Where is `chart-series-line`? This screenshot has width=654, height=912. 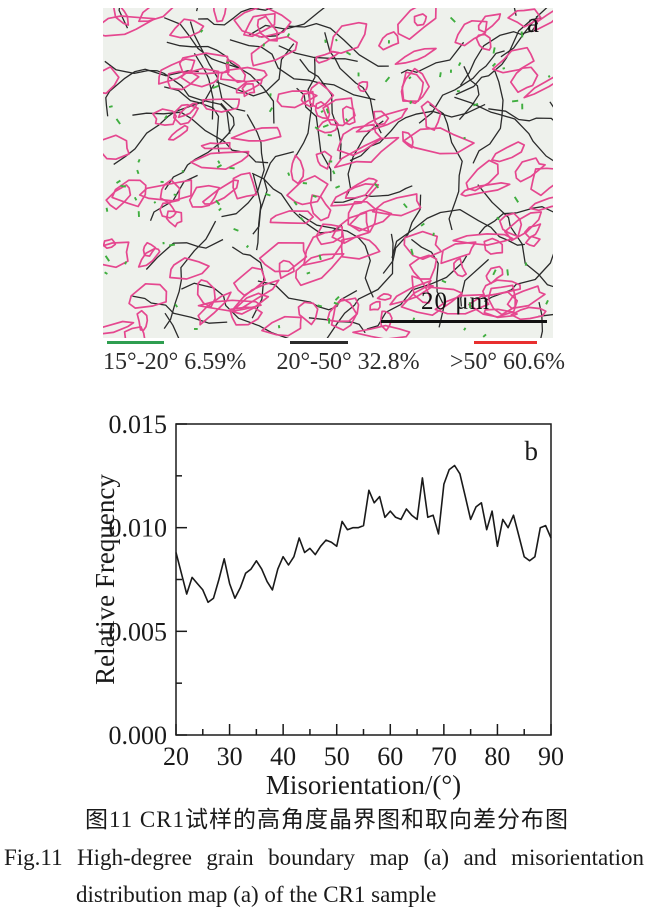
chart-series-line is located at coordinates (363, 534).